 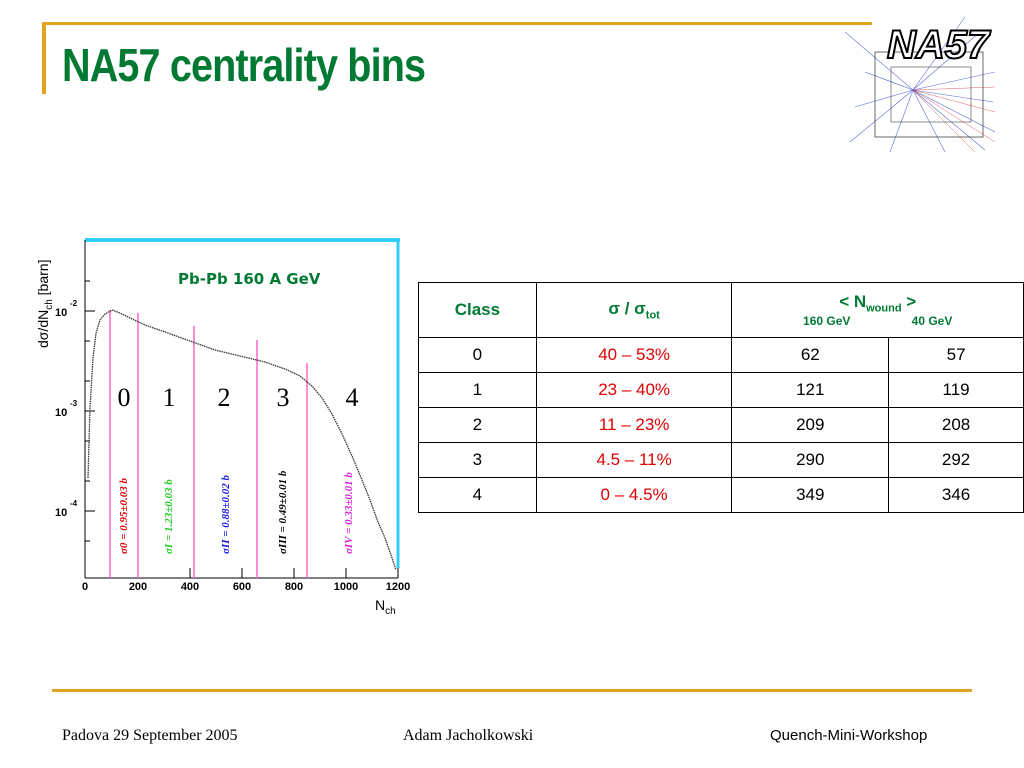 I want to click on na57-logo: NA57, so click(x=920, y=84).